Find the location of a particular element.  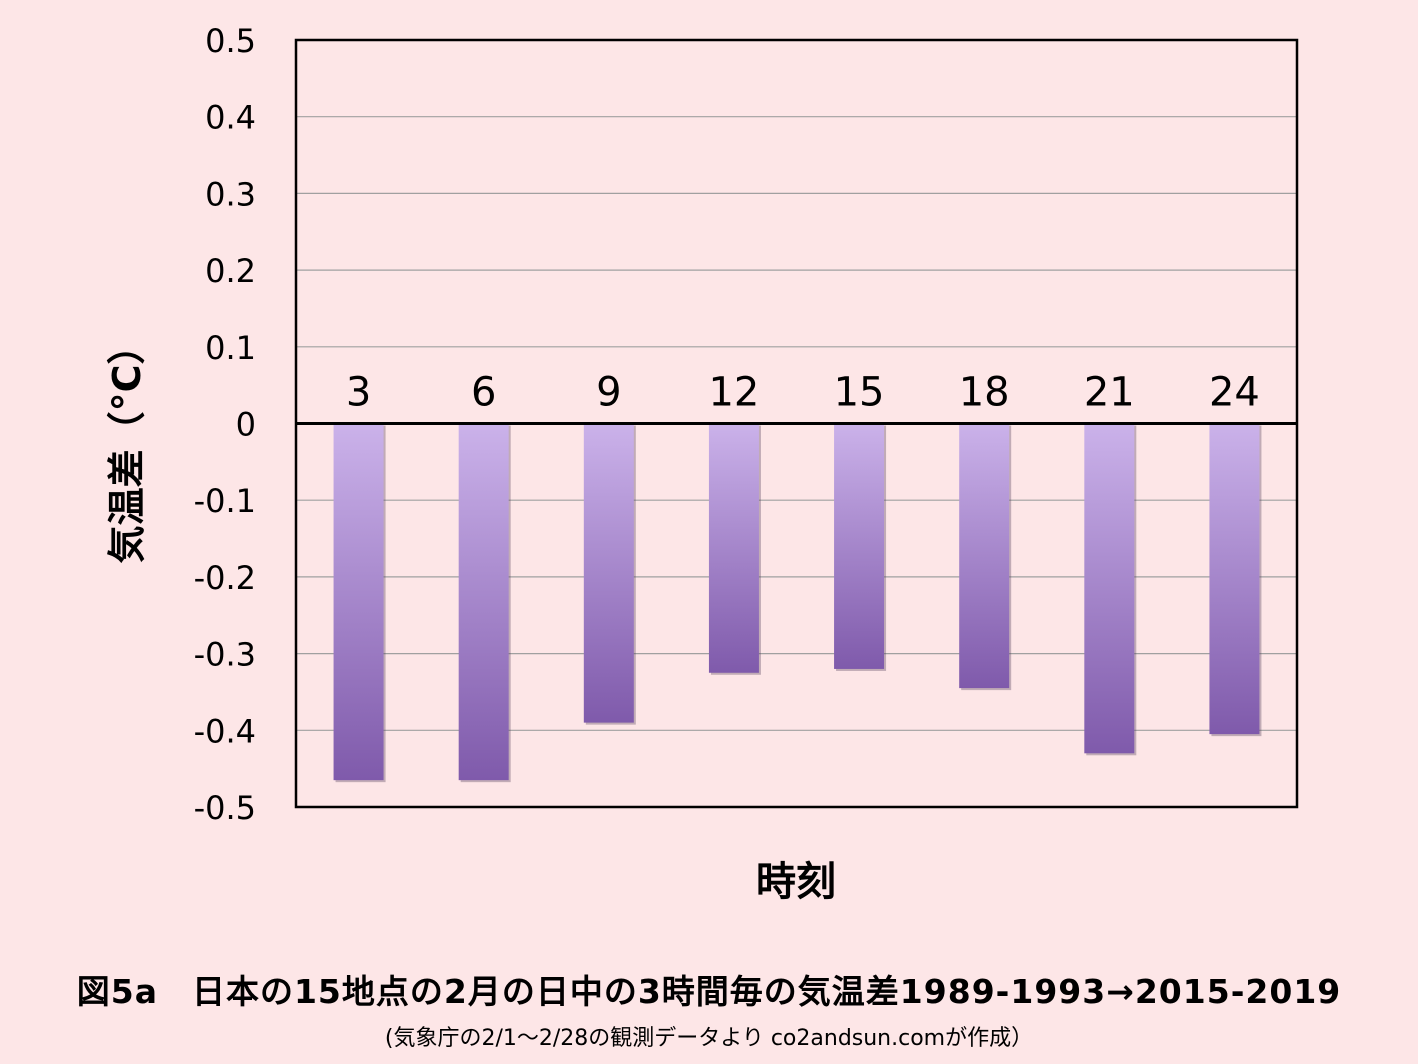

category-label: 15 is located at coordinates (859, 393).